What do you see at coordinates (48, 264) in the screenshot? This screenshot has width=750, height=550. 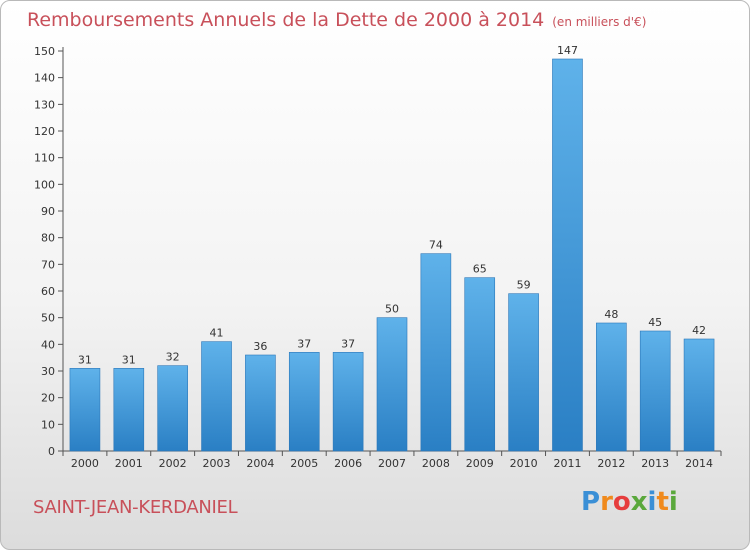 I see `y-tick-label: 70` at bounding box center [48, 264].